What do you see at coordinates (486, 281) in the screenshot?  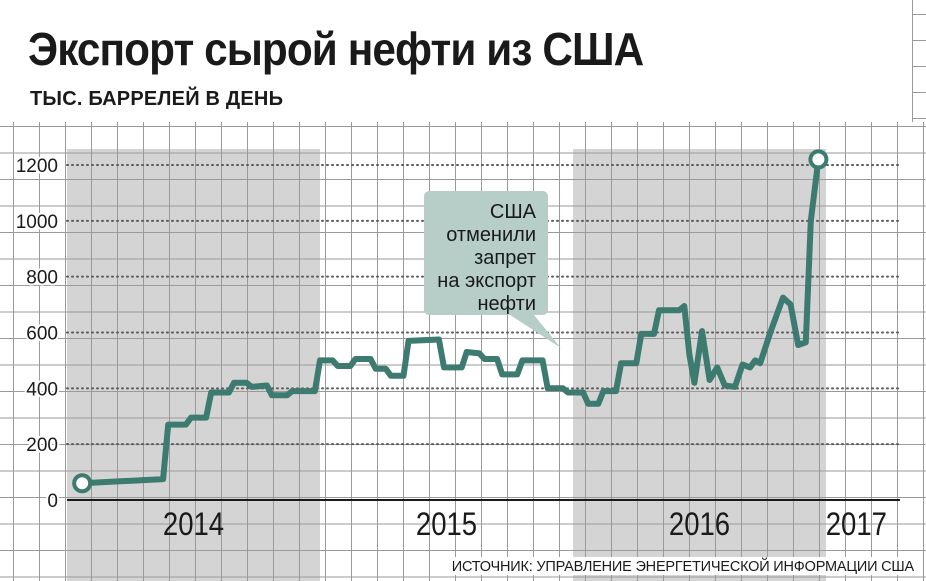 I see `annotation-text-line: на экспорт` at bounding box center [486, 281].